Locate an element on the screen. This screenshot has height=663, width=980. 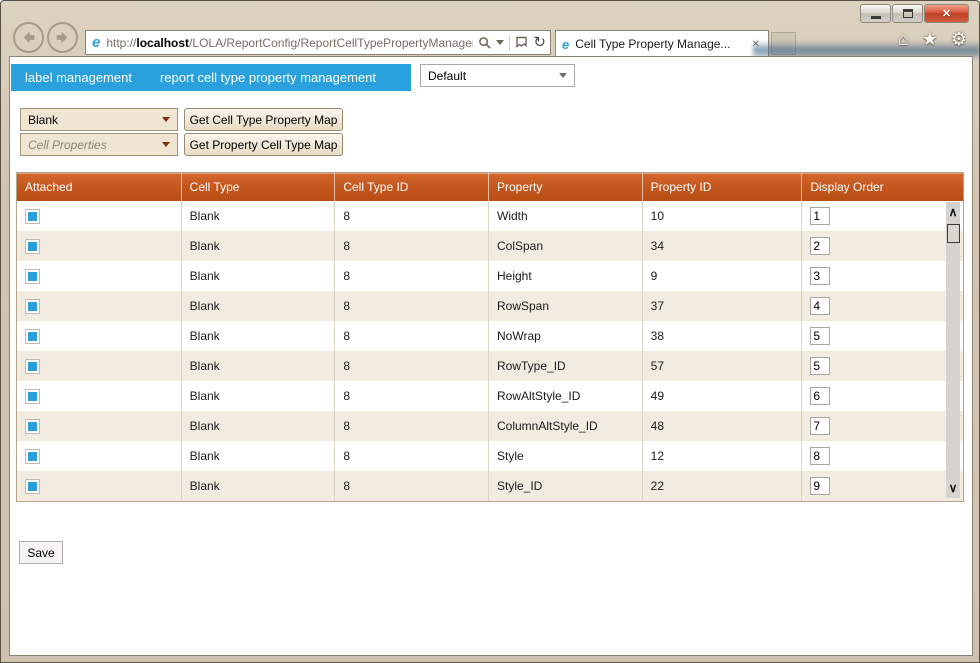
close-icon: ✕ is located at coordinates (946, 14).